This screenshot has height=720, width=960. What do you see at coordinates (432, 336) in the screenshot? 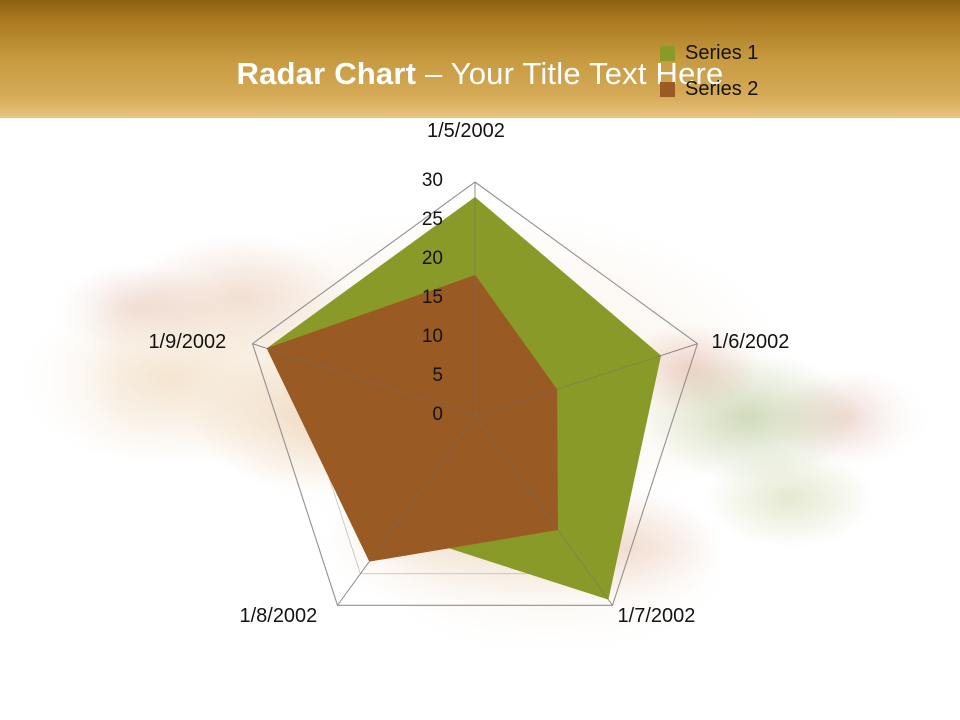
I see `tick-label-10: 10` at bounding box center [432, 336].